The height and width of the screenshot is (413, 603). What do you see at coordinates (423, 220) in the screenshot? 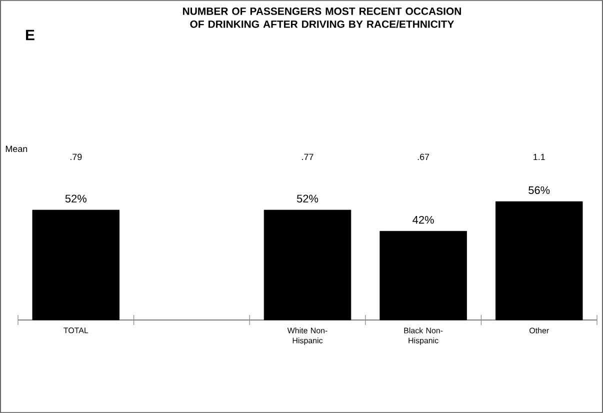
I see `data-label: 42%` at bounding box center [423, 220].